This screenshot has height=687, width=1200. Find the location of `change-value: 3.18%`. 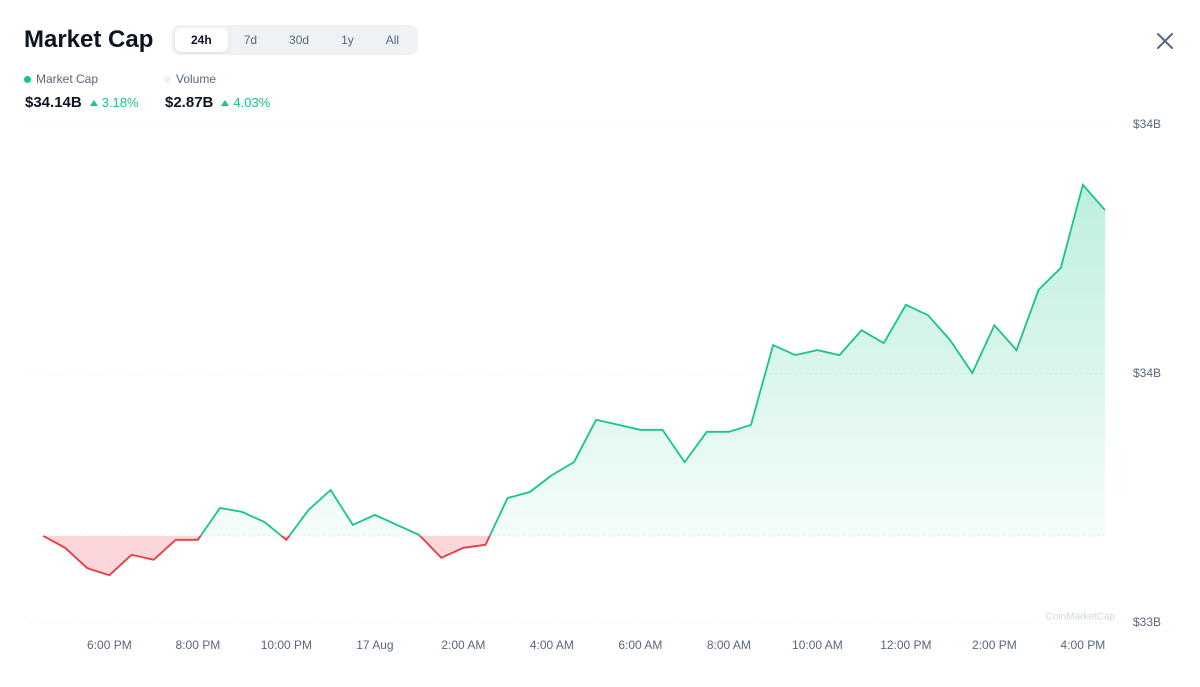

change-value: 3.18% is located at coordinates (120, 102).